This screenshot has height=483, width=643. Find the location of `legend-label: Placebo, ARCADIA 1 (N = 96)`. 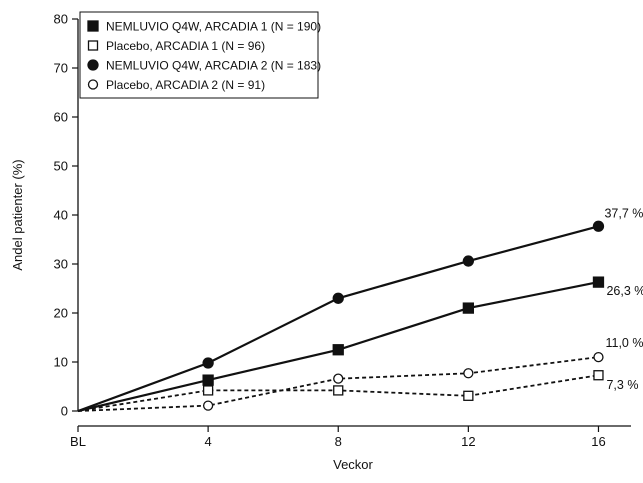

legend-label: Placebo, ARCADIA 1 (N = 96) is located at coordinates (185, 46).